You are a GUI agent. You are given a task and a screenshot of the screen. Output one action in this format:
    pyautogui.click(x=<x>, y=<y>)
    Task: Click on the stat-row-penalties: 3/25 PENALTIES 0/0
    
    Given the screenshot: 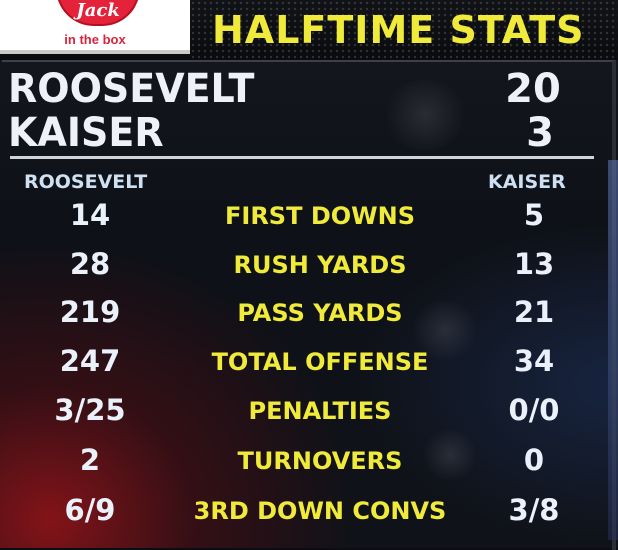 What is the action you would take?
    pyautogui.click(x=309, y=417)
    